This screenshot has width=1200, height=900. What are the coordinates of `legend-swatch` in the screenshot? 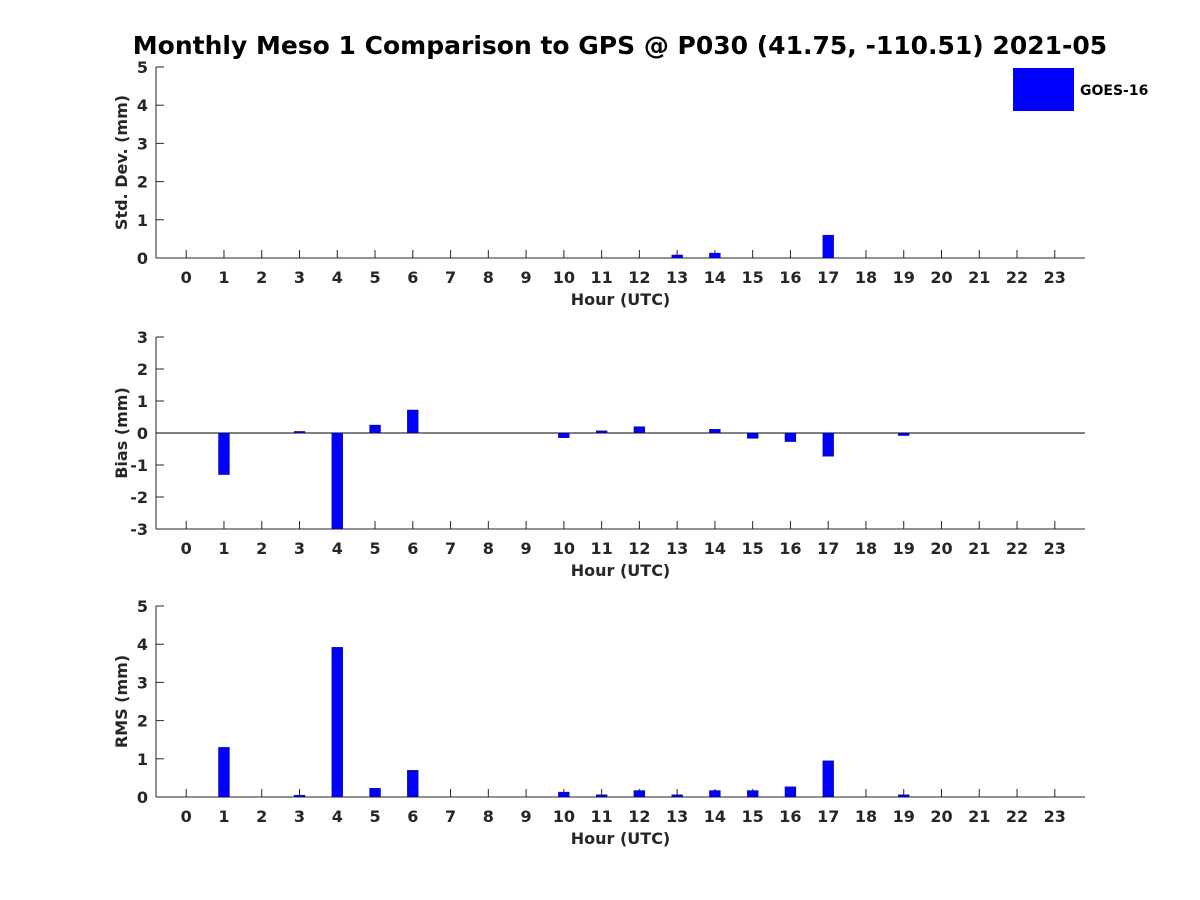 It's located at (1043, 89).